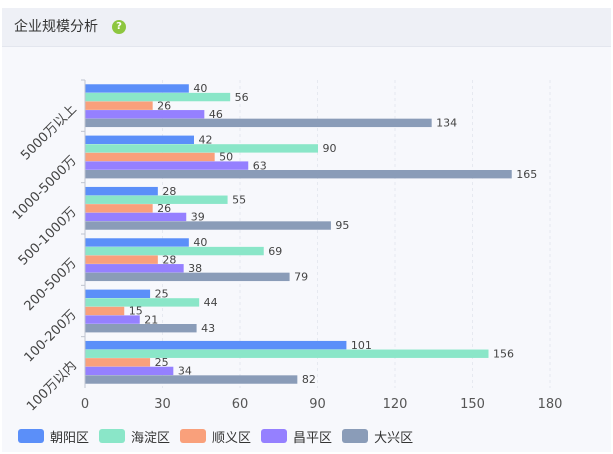 The image size is (613, 454). What do you see at coordinates (317, 404) in the screenshot?
I see `x-tick-label: 90` at bounding box center [317, 404].